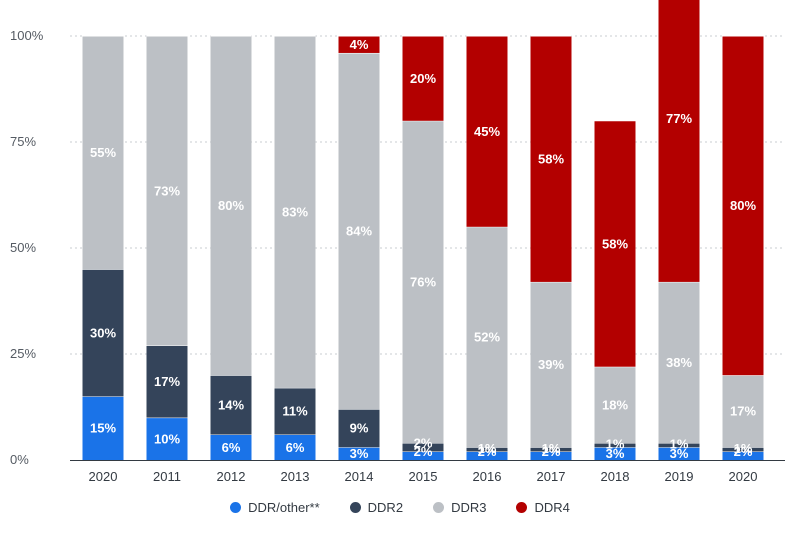 The image size is (800, 556). I want to click on bar-segment-ddr-other--0, so click(103, 428).